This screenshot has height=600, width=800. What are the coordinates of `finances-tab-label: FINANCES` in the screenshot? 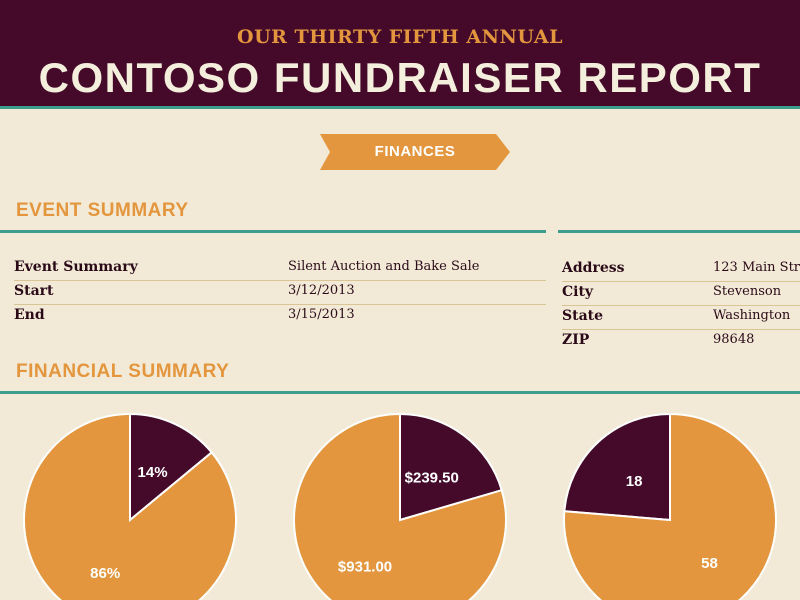 It's located at (415, 151).